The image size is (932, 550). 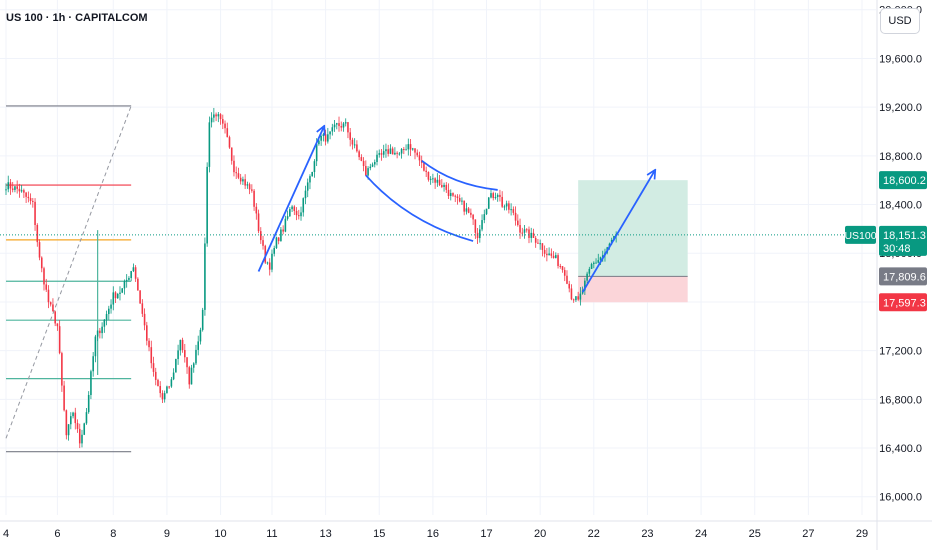 I want to click on time-tick-label: 15, so click(x=379, y=534).